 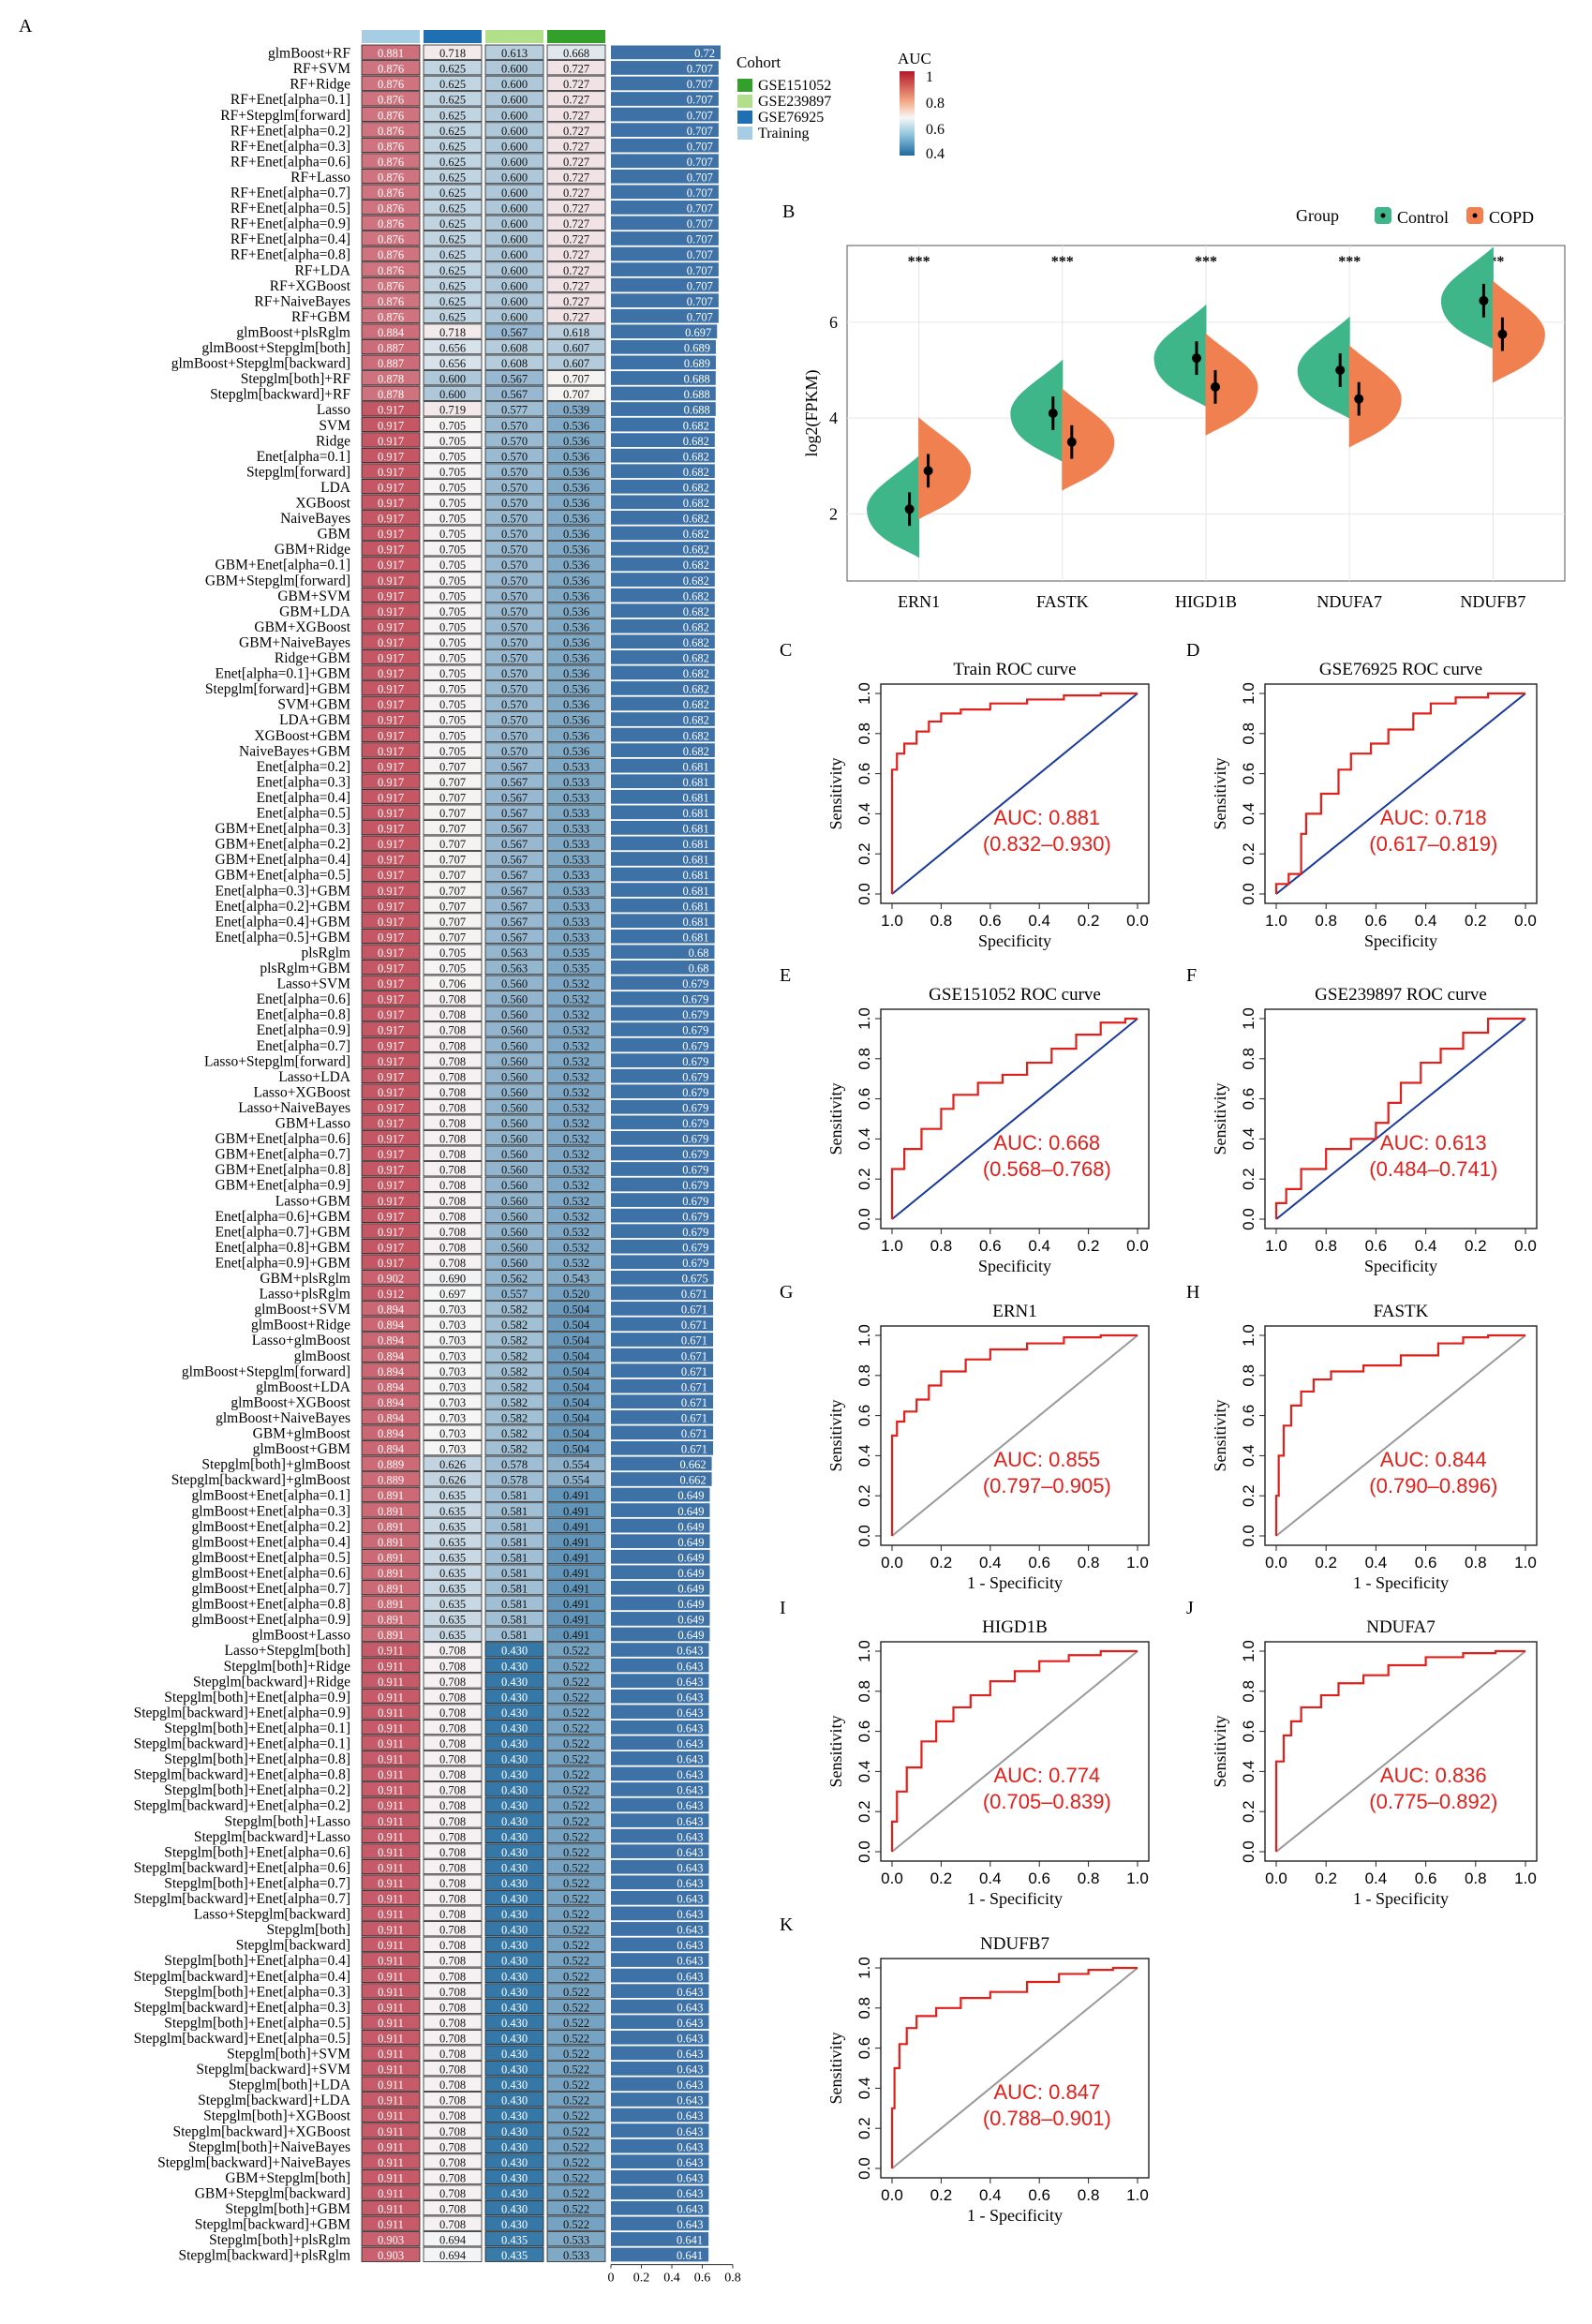 What do you see at coordinates (576, 534) in the screenshot?
I see `heatmap-cell-value: 0.536` at bounding box center [576, 534].